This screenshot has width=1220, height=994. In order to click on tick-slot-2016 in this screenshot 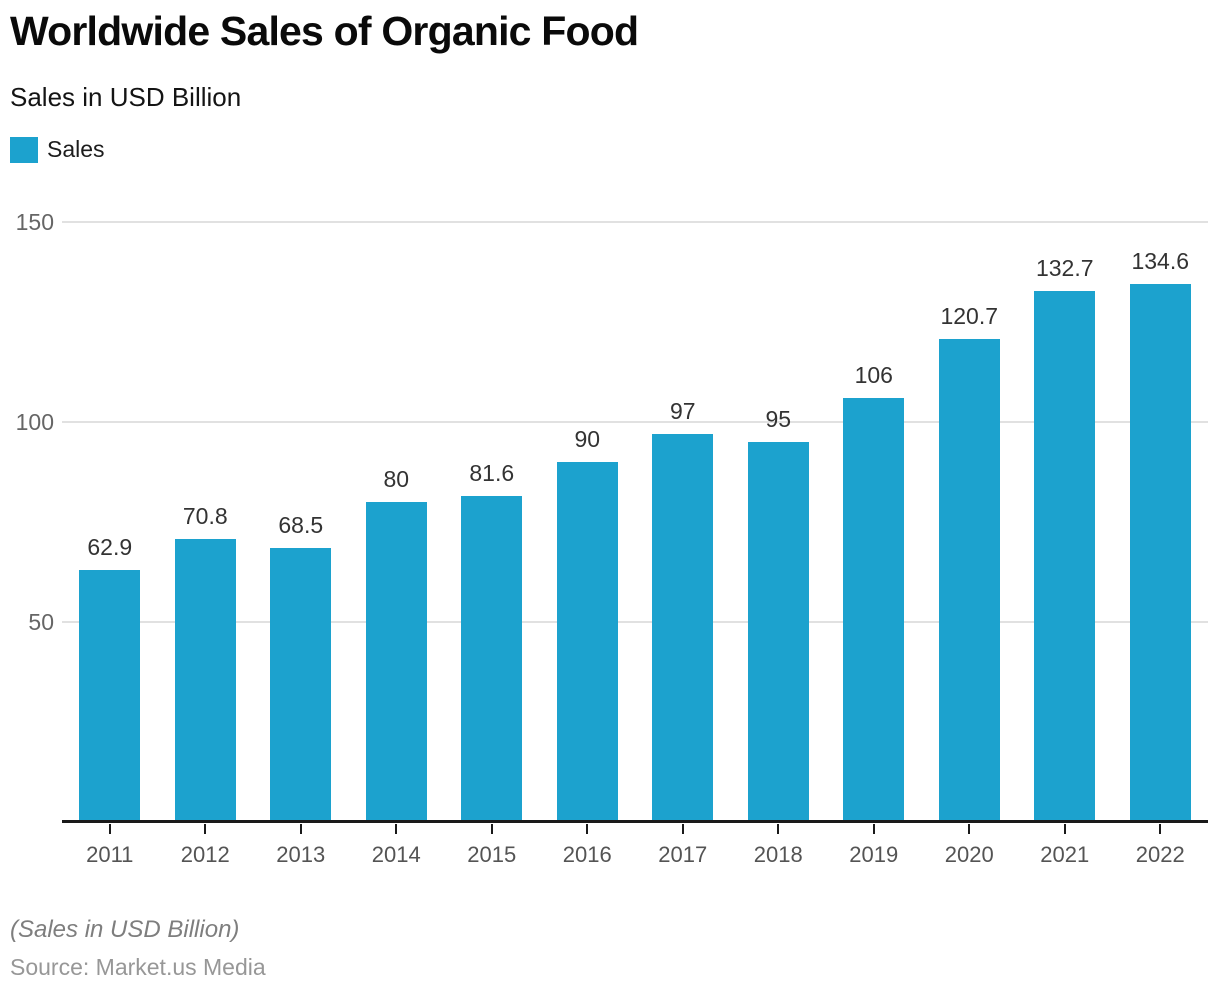, I will do `click(588, 829)`.